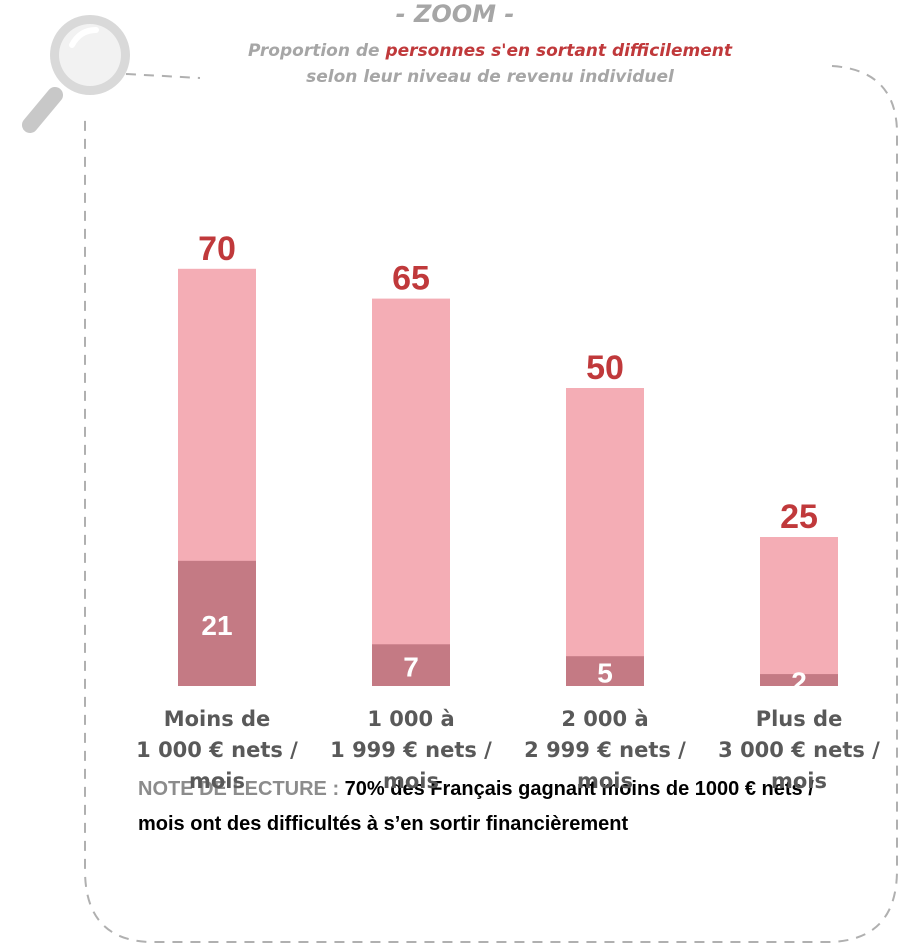 Image resolution: width=910 pixels, height=951 pixels. I want to click on x-tick-label: Moins de 1 000 € nets / mois, so click(217, 750).